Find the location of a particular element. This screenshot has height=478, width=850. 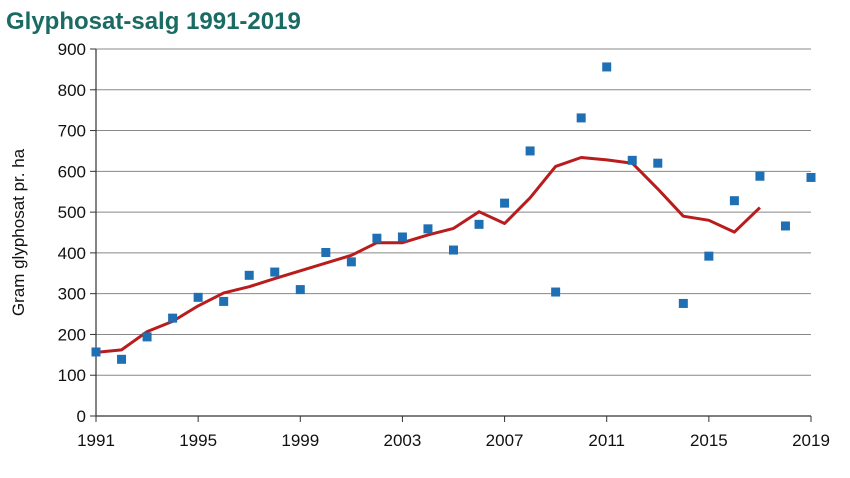

x-tick-label: 2019 is located at coordinates (811, 440).